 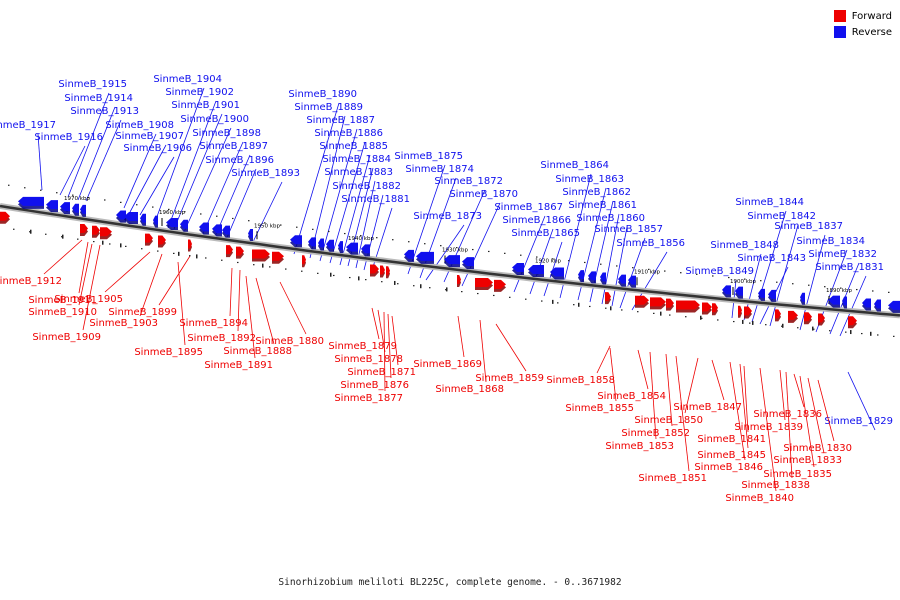 I want to click on gene-label: SinmeB_1859, so click(x=509, y=353).